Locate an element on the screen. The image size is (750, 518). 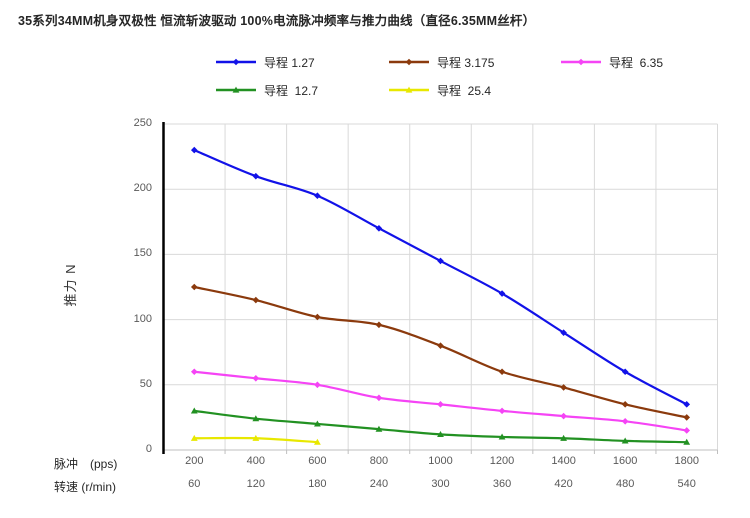
x-tick-label-pps: 1800 is located at coordinates (686, 461).